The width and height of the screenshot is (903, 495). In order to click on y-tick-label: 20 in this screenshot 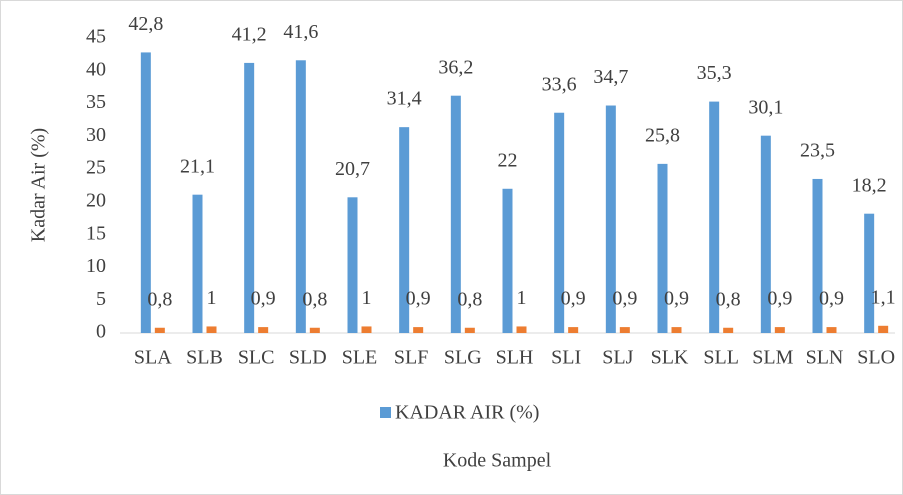, I will do `click(96, 200)`.